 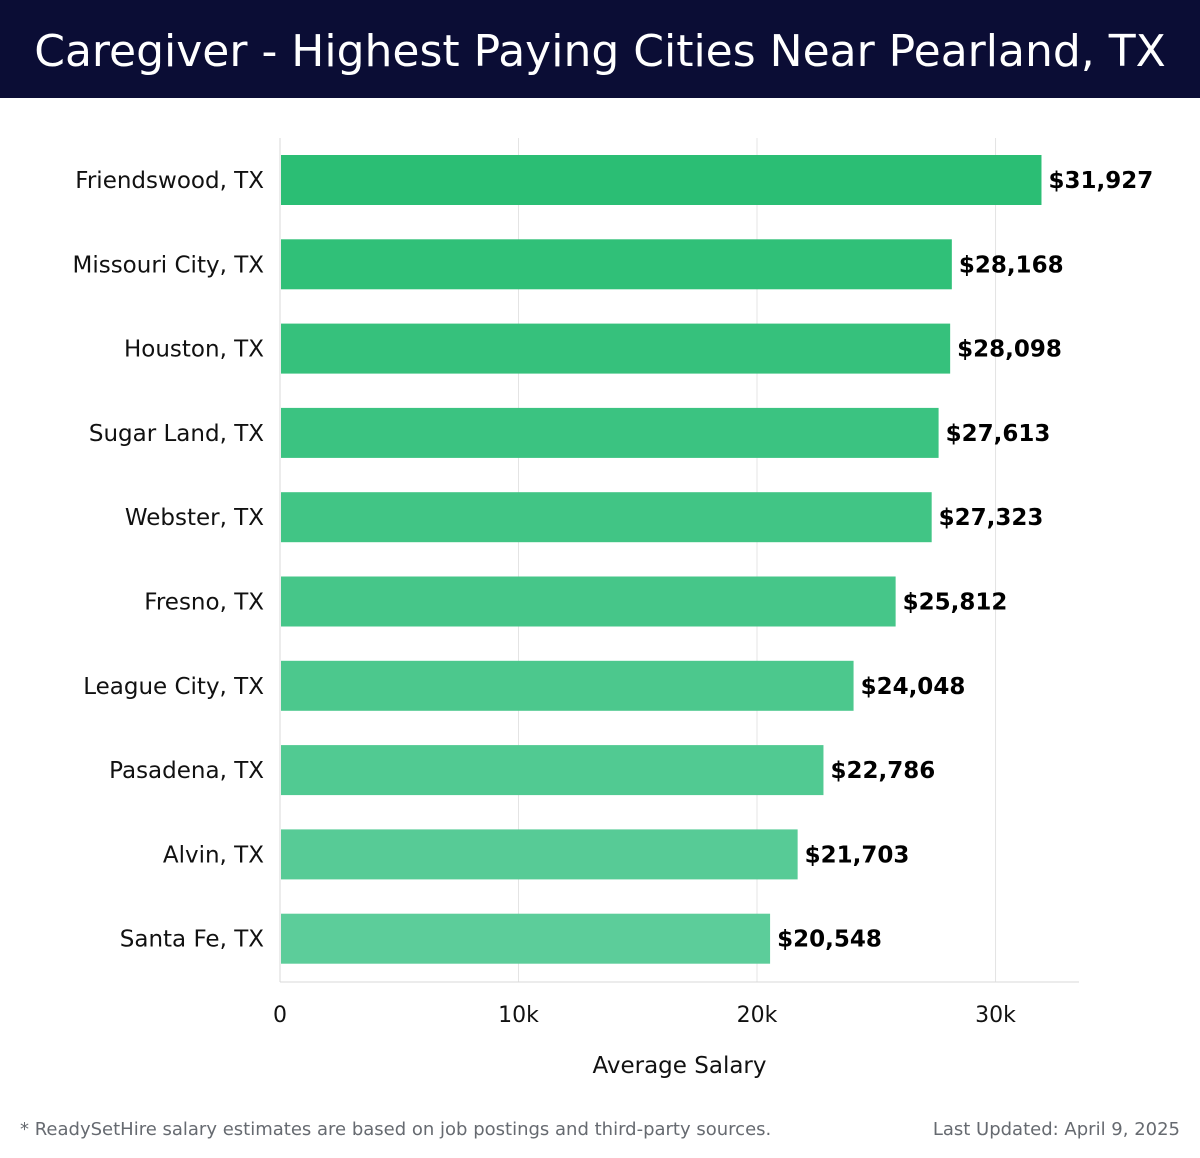 I want to click on category-label: Santa Fe, TX, so click(x=192, y=940).